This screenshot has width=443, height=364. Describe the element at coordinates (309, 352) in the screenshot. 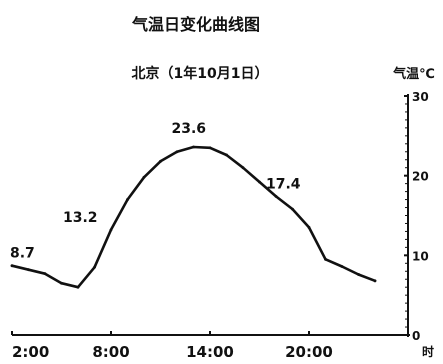

I see `x-tick-label: 20:00` at that location.